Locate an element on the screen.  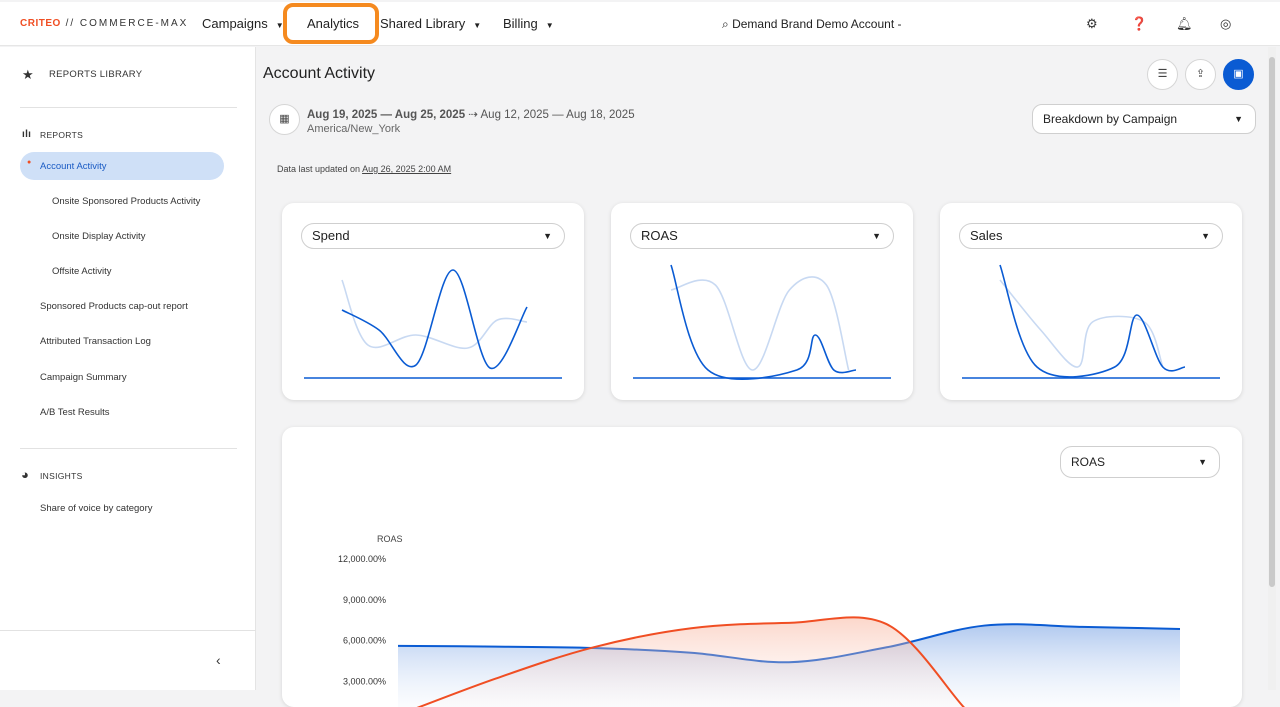
y-tick-label: 6,000.00% is located at coordinates (364, 641).